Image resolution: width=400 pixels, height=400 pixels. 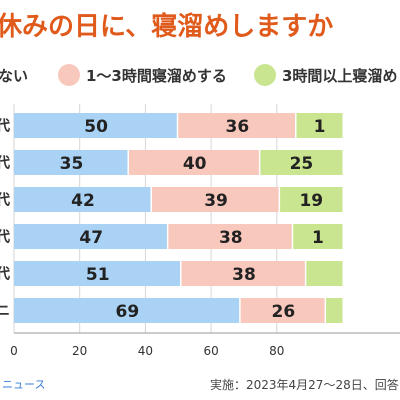 I want to click on survey-note: 実施：2023年4月27～28日、回答, so click(x=304, y=385).